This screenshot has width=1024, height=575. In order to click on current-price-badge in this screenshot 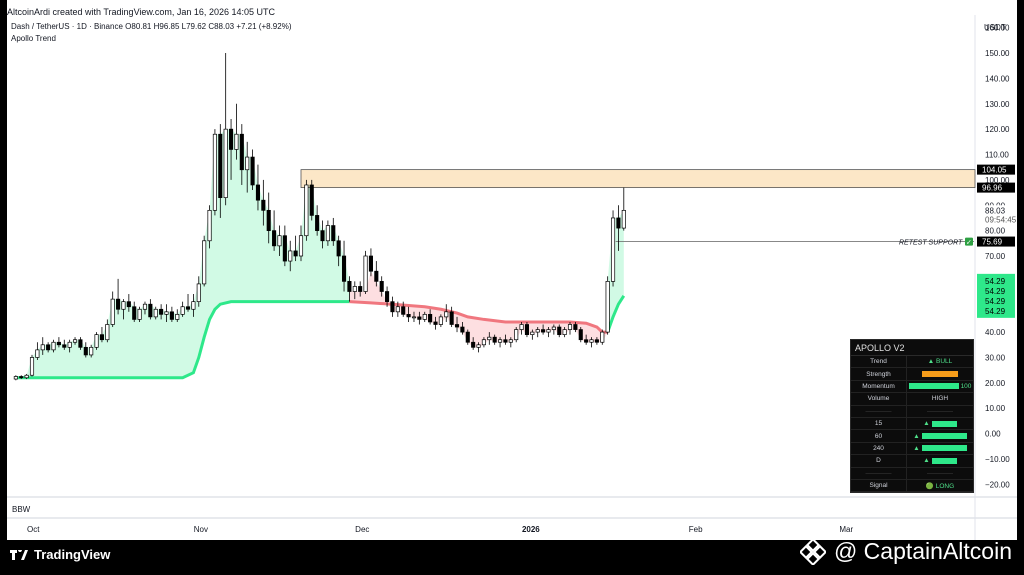, I will do `click(996, 215)`.